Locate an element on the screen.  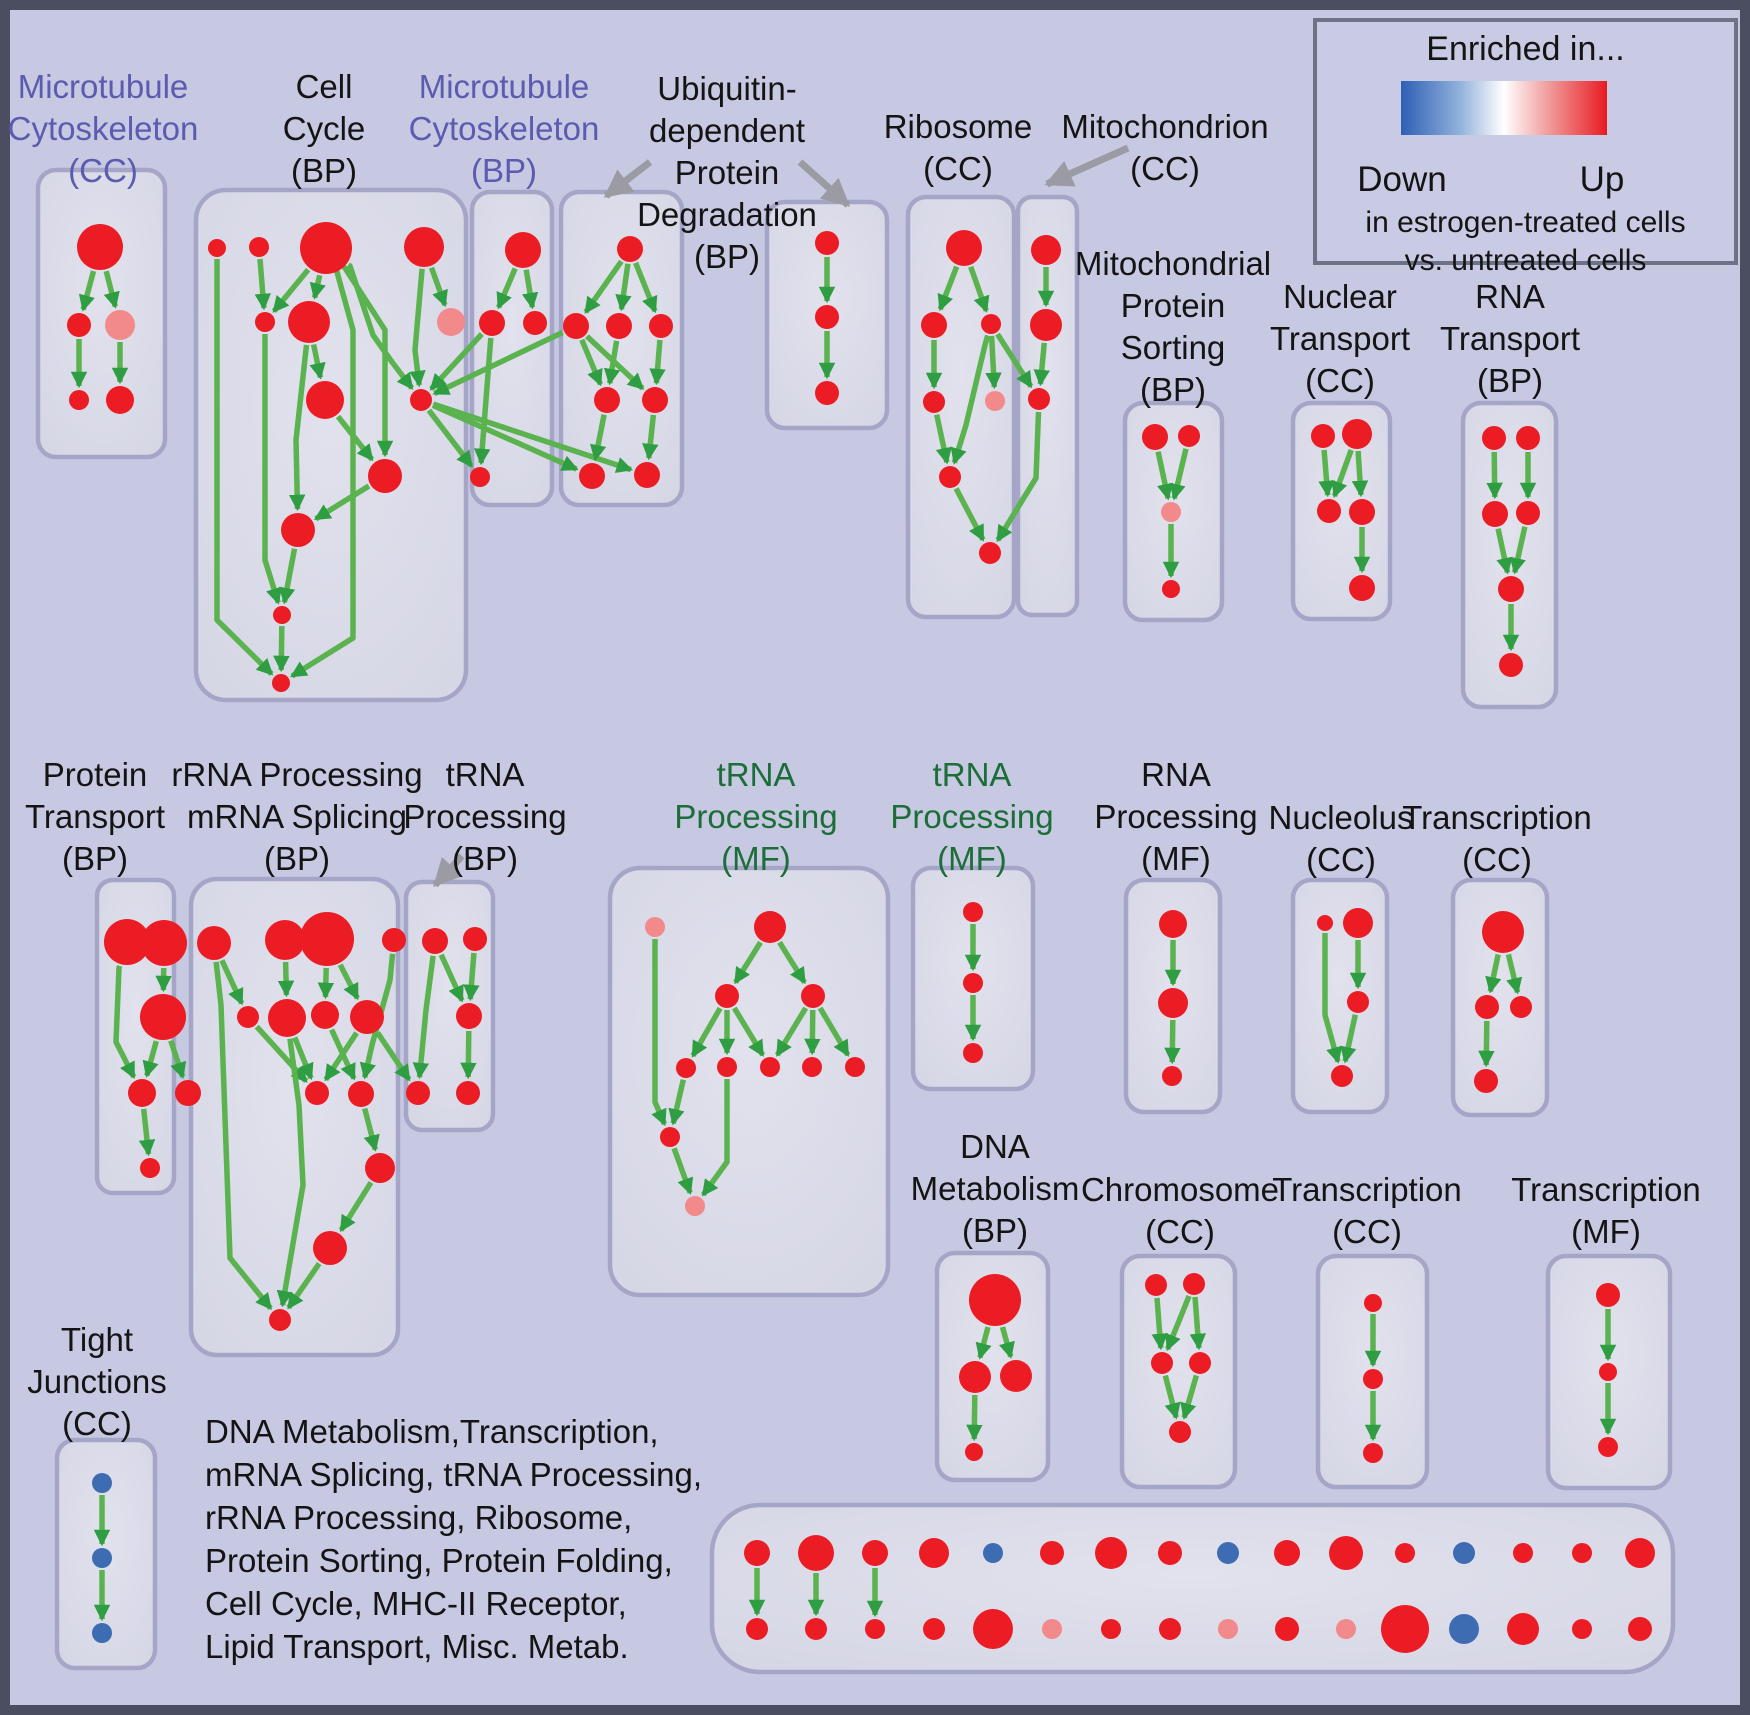
edge-rib.rm-rib.low is located at coordinates (970, 399).